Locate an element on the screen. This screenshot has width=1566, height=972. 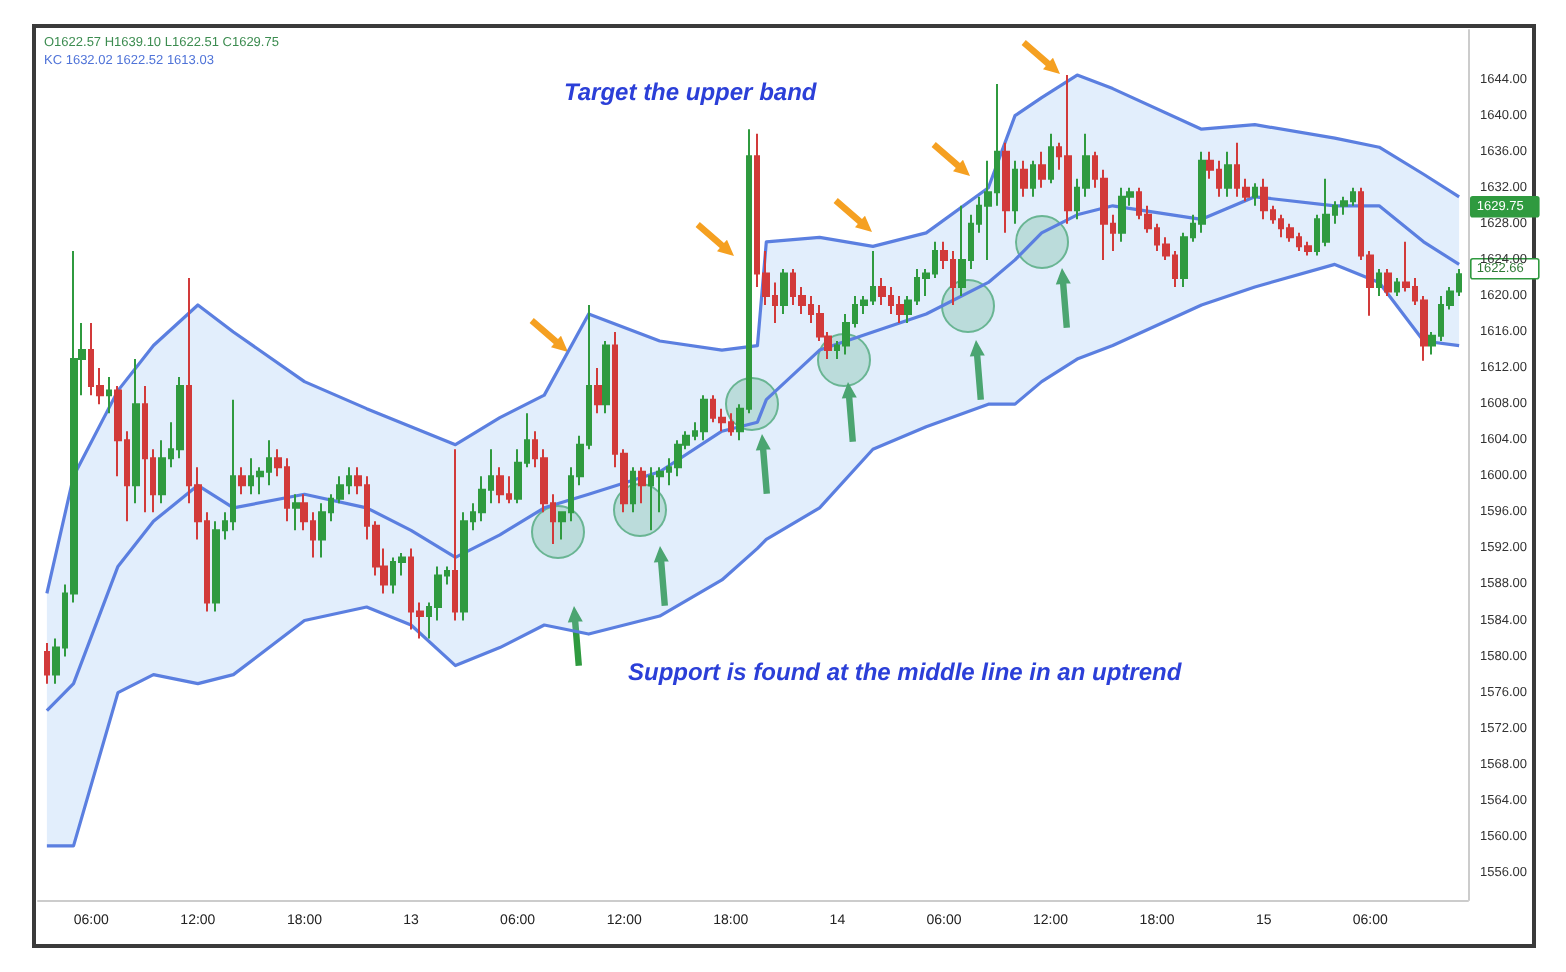
annotation: Support is found at the middle line in an uptrend is located at coordinates (905, 672).